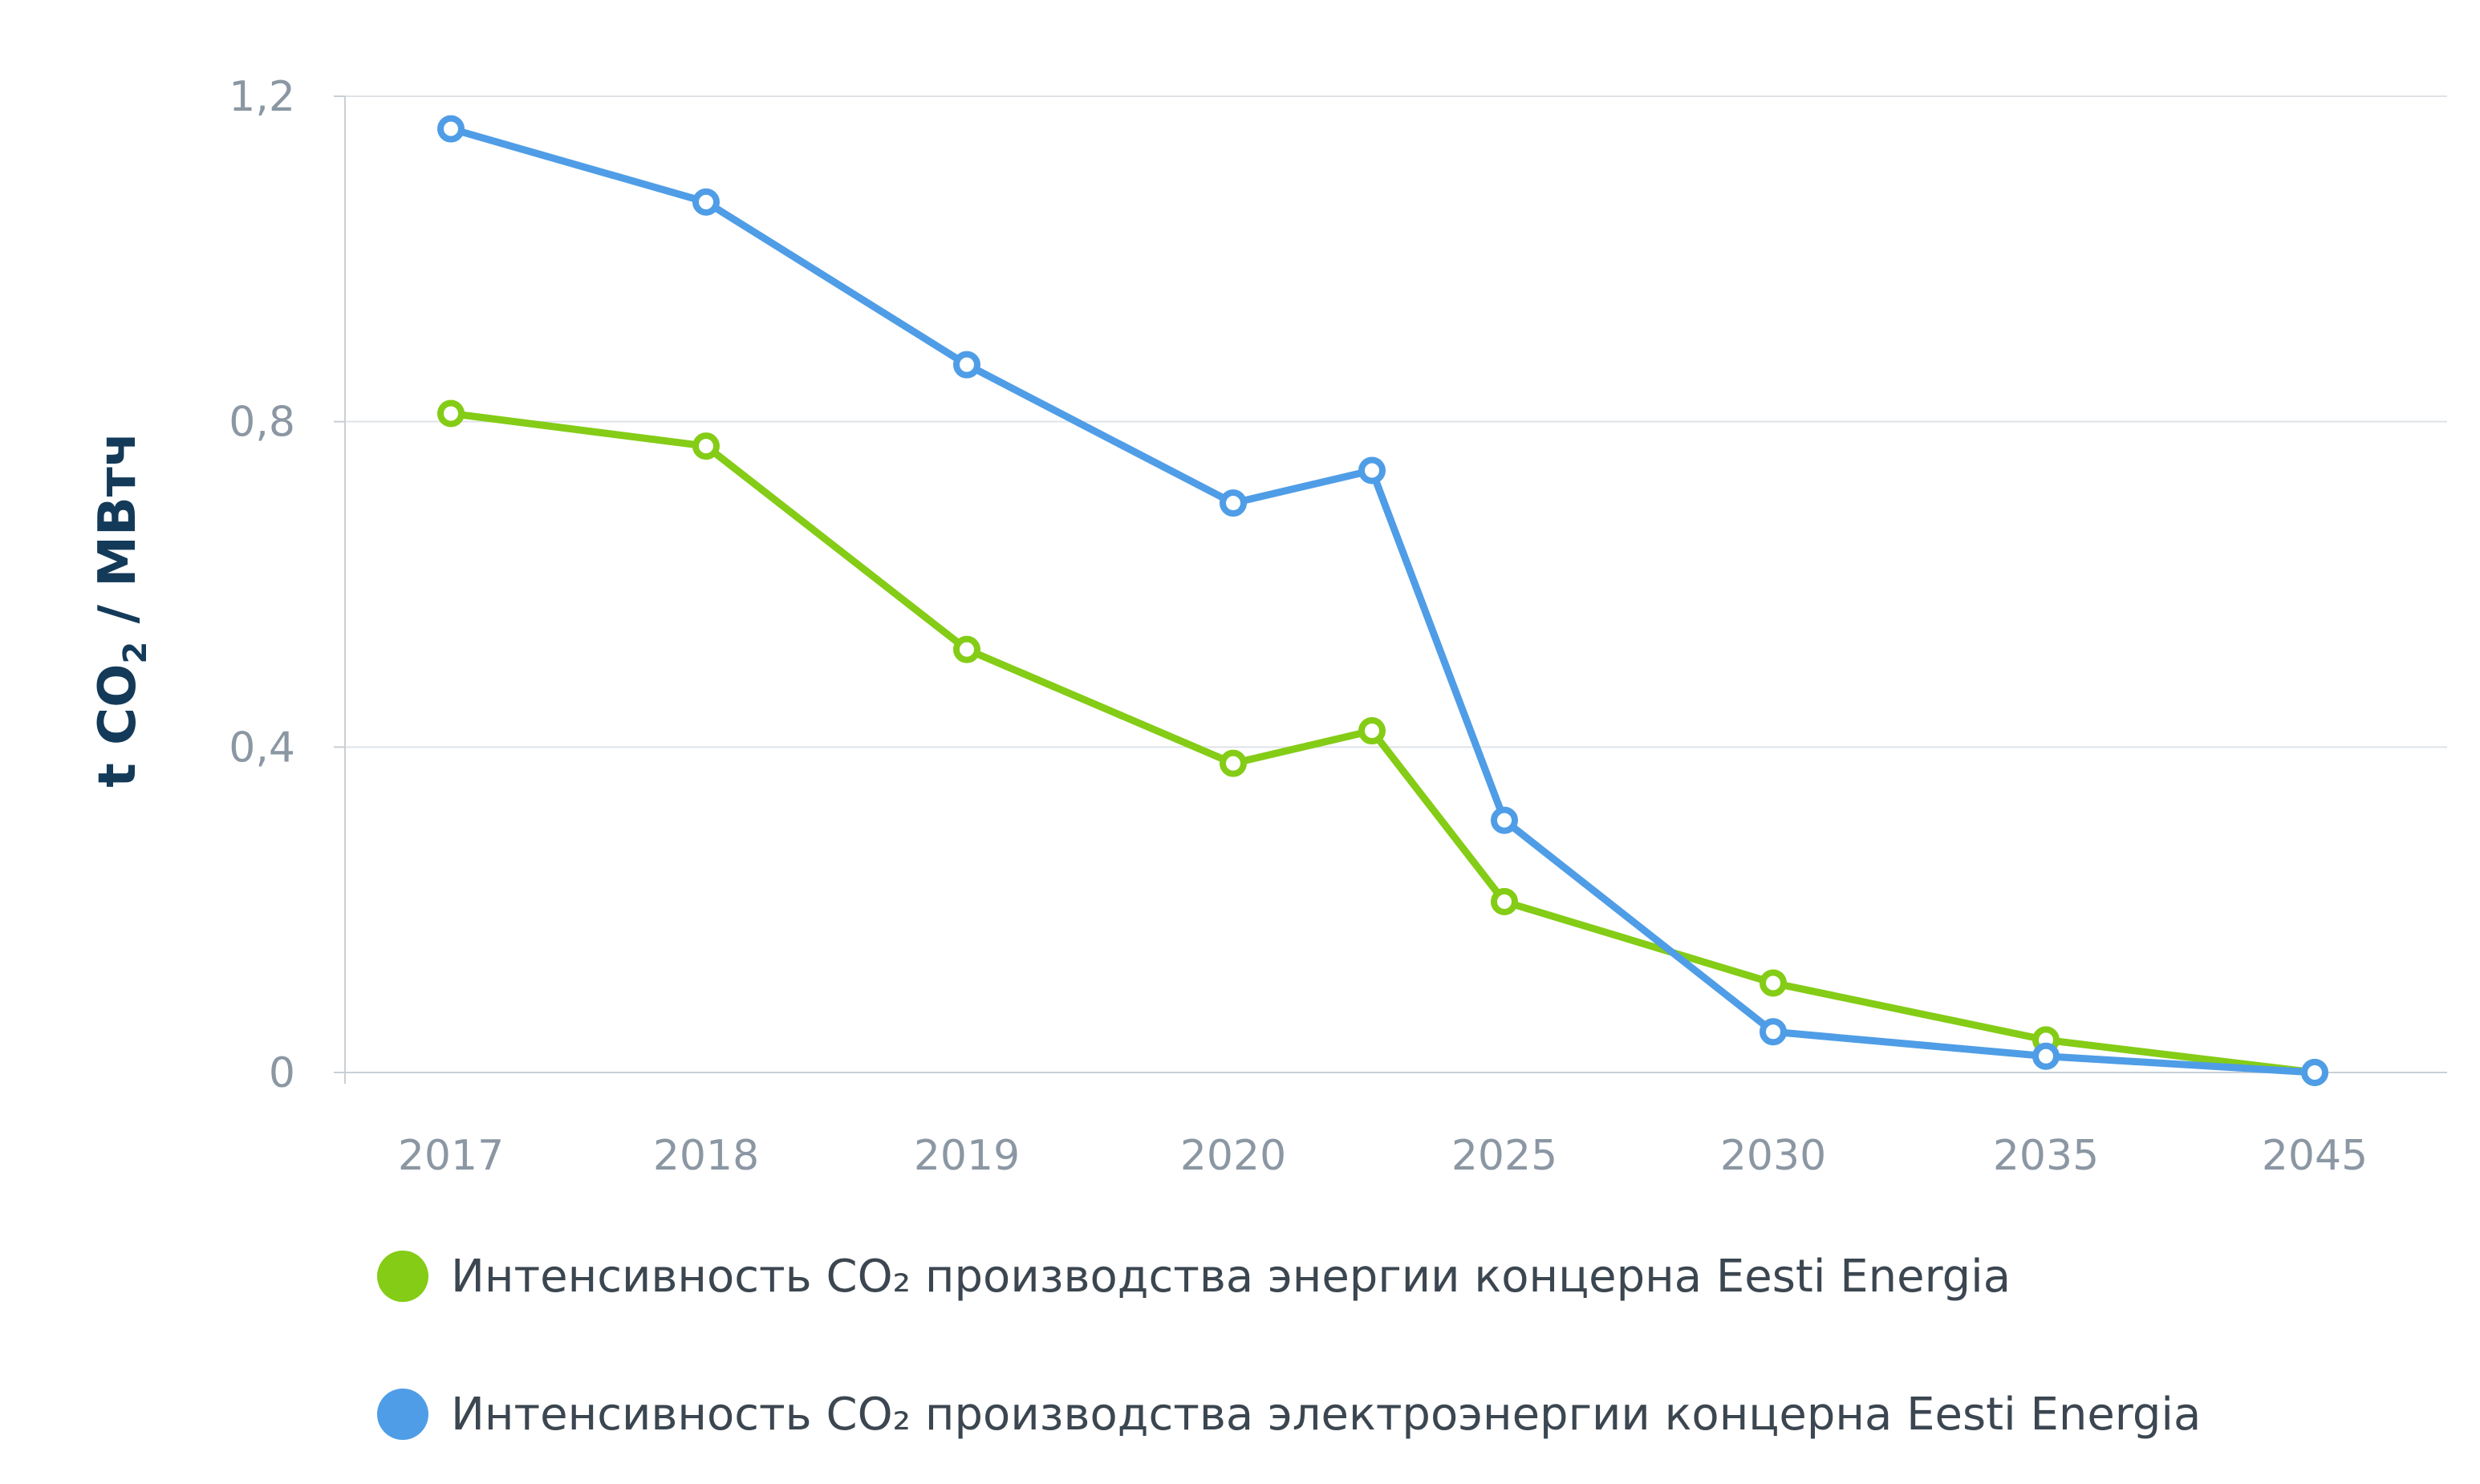 This screenshot has width=2480, height=1484. What do you see at coordinates (451, 1156) in the screenshot?
I see `x-tick-label: 2017` at bounding box center [451, 1156].